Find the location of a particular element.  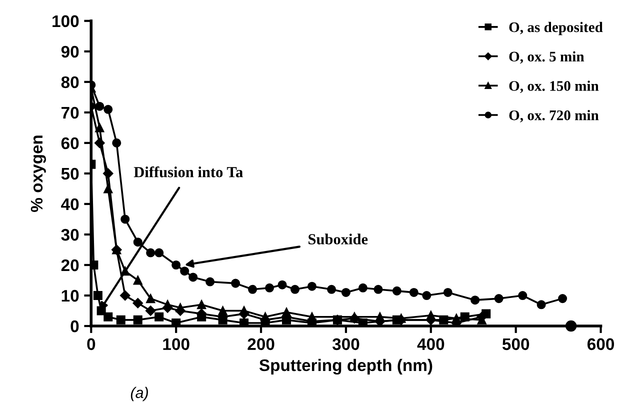

y-tick-label: 50 is located at coordinates (70, 174).